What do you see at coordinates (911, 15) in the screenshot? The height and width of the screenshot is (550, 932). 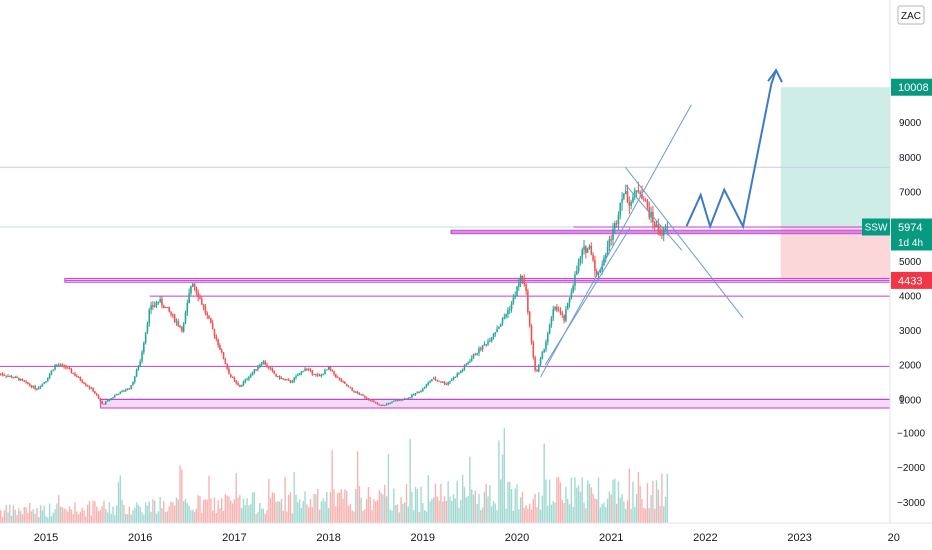 I see `currency-badge` at bounding box center [911, 15].